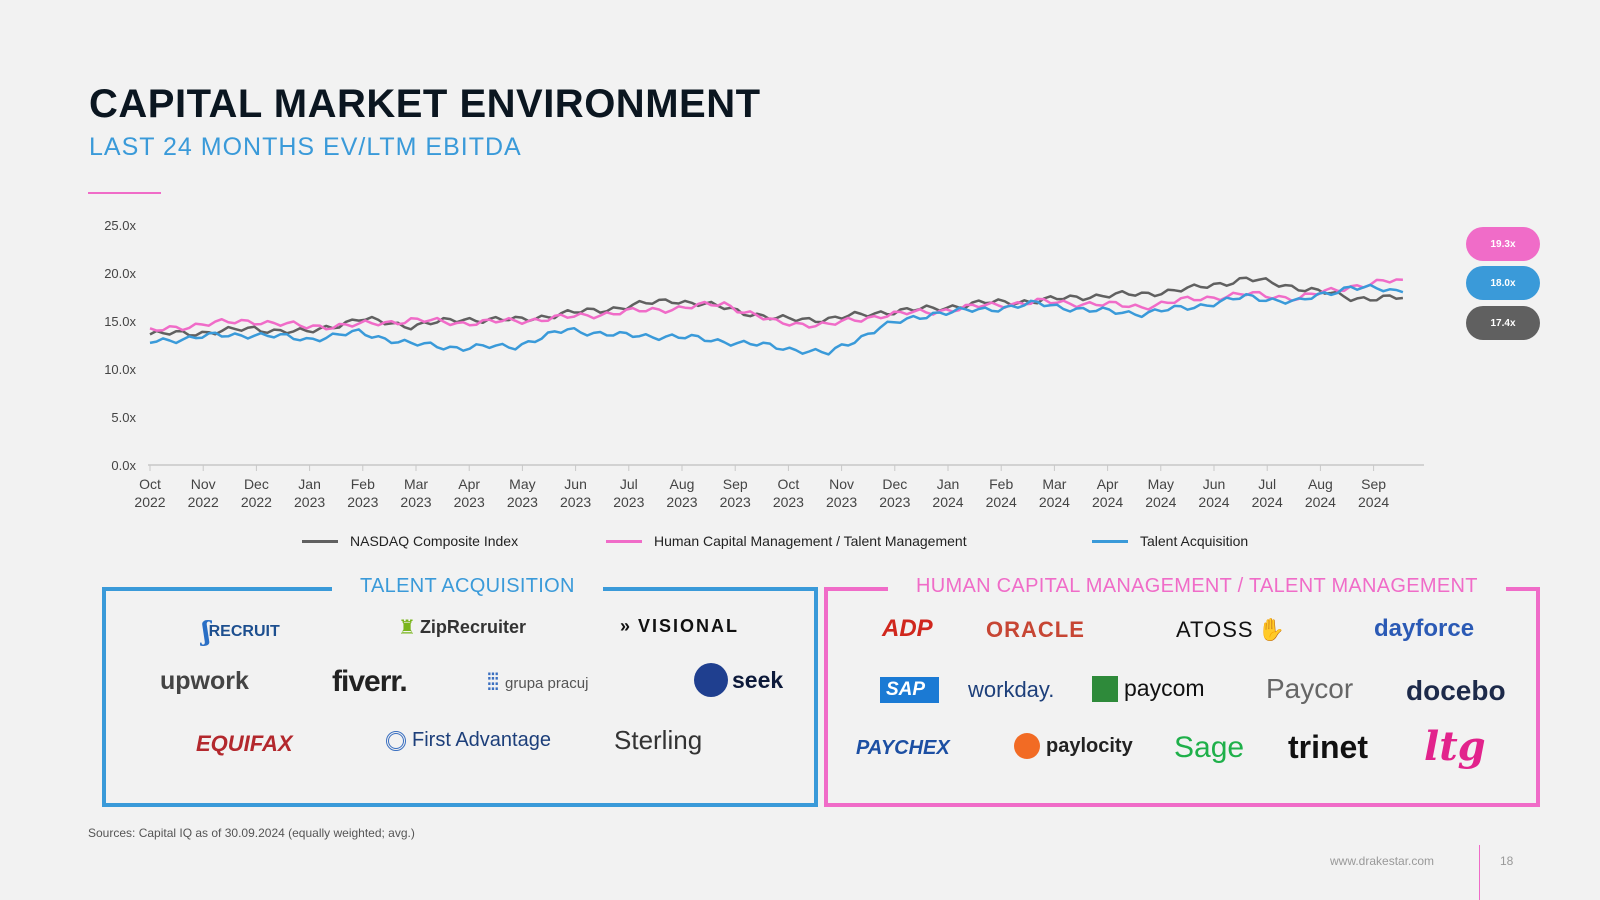 The width and height of the screenshot is (1600, 900). Describe the element at coordinates (468, 740) in the screenshot. I see `first-advantage-logo: First Advantage` at that location.